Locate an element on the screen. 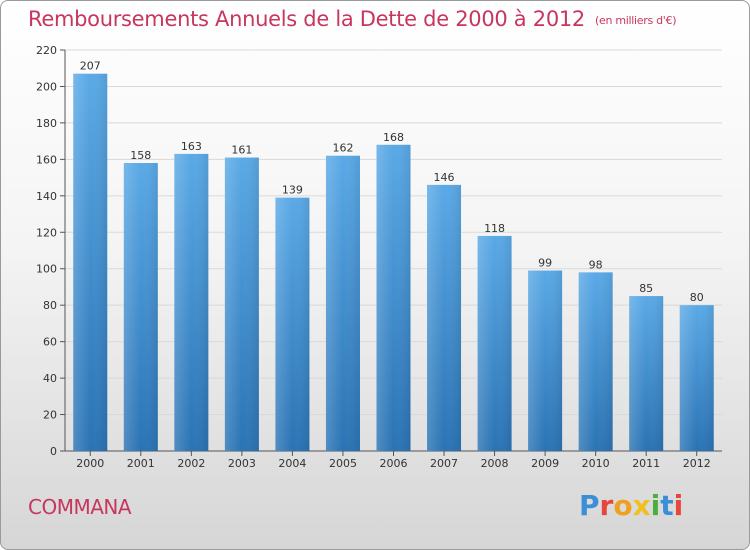 The height and width of the screenshot is (550, 750). y-tick-label: 200 is located at coordinates (46, 86).